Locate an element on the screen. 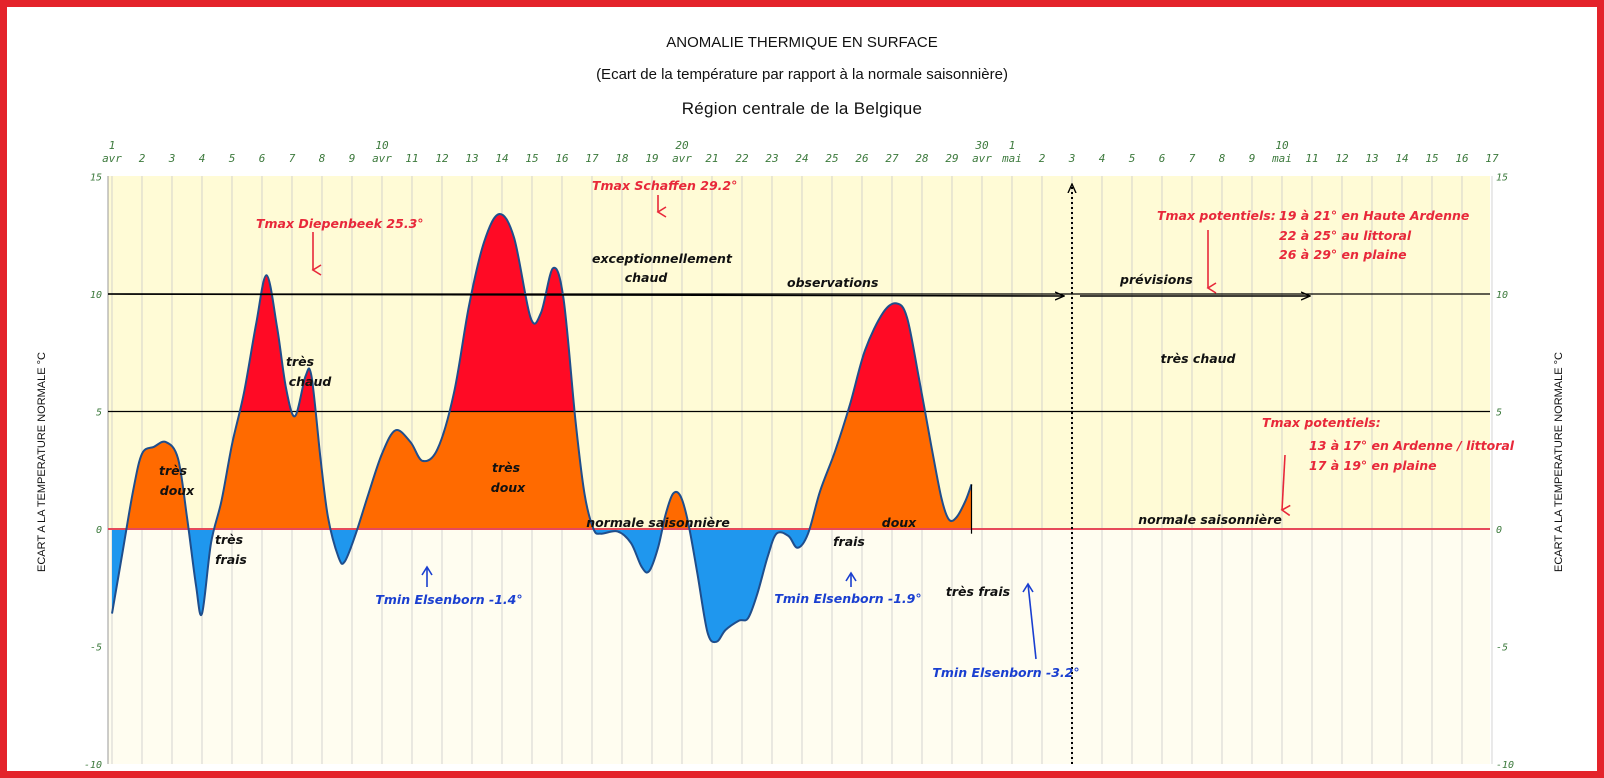 Image resolution: width=1604 pixels, height=778 pixels. x-tick-day: 13 is located at coordinates (471, 158).